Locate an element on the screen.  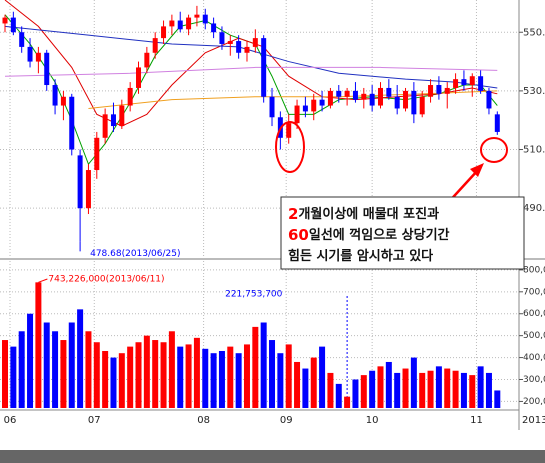
callout-line: 2개월이상에 매물대 포진과 is located at coordinates (363, 214).